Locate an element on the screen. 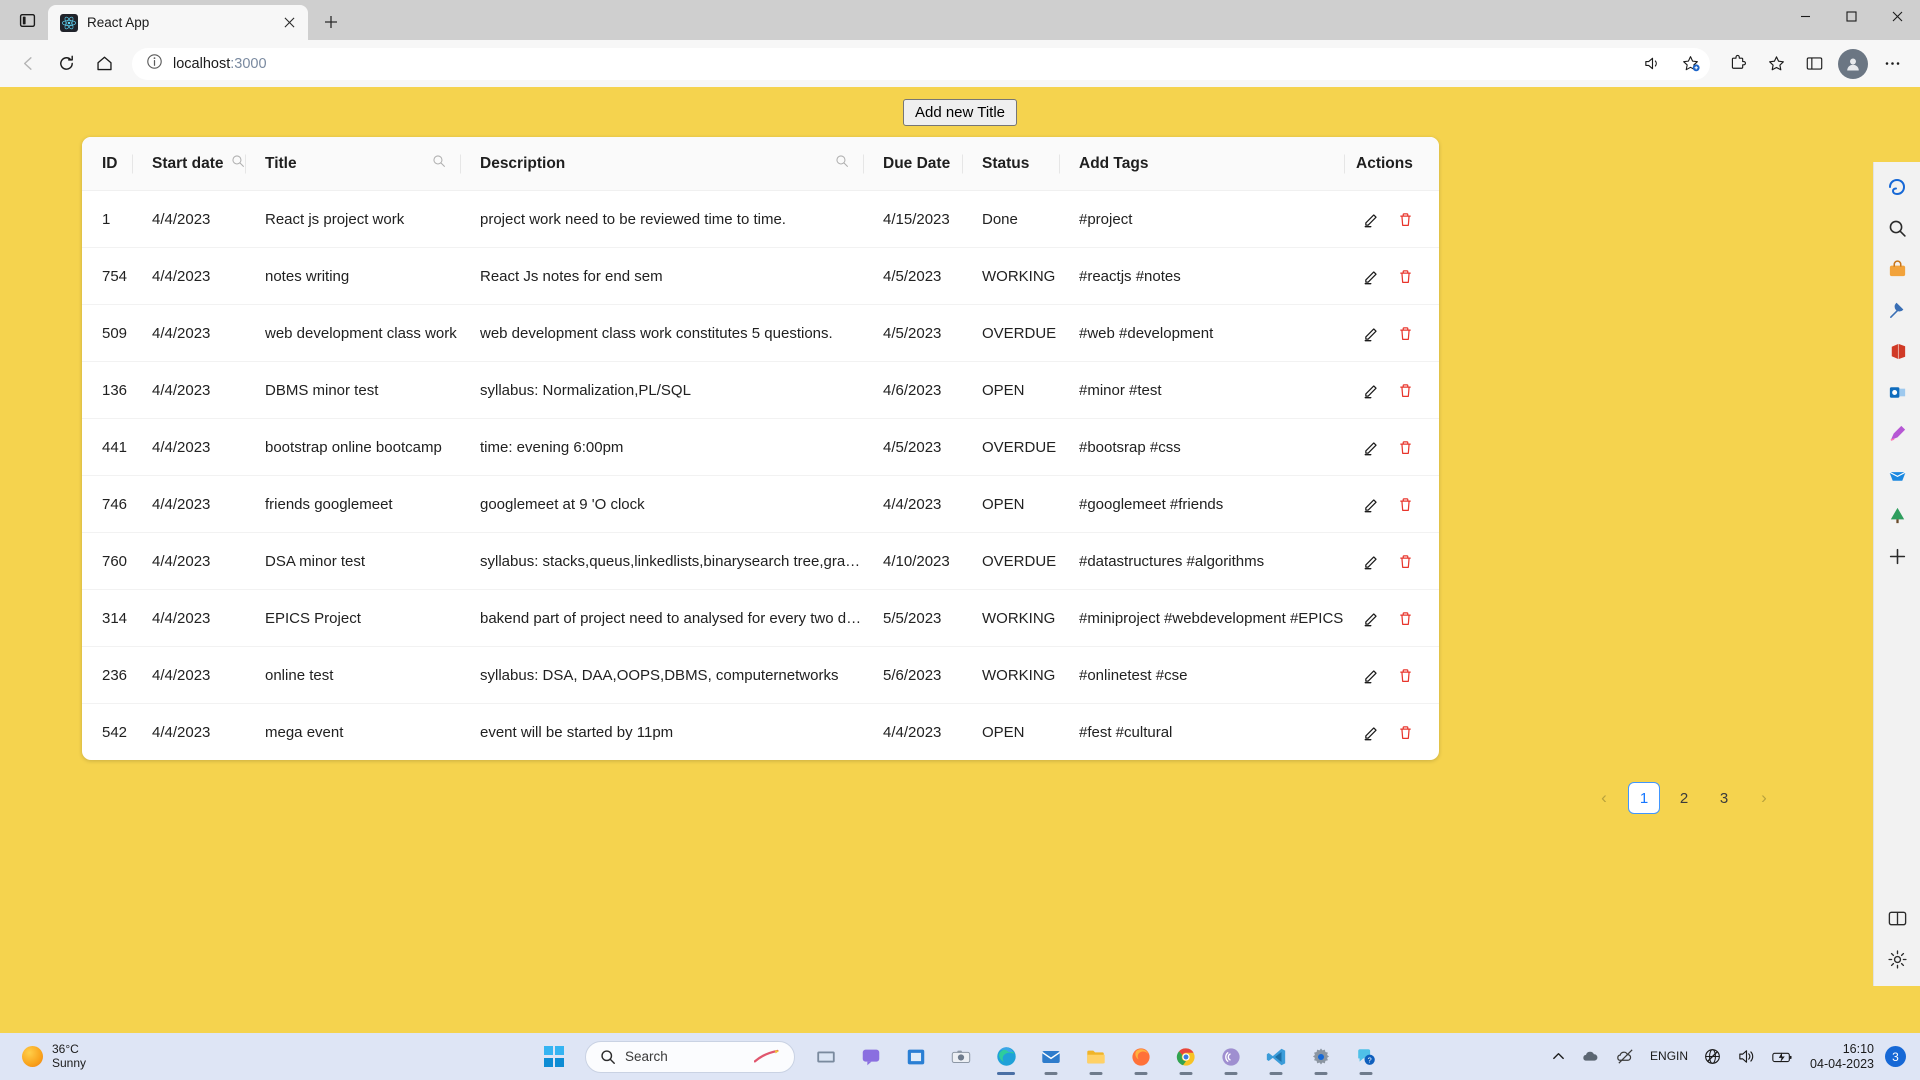 Image resolution: width=1920 pixels, height=1080 pixels. clock: 16:10 04-04-2023 is located at coordinates (1842, 1057).